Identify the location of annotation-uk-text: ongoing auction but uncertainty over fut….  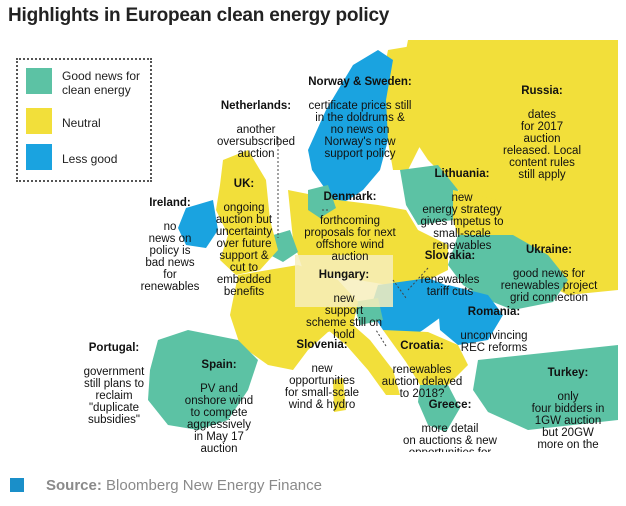
(244, 250).